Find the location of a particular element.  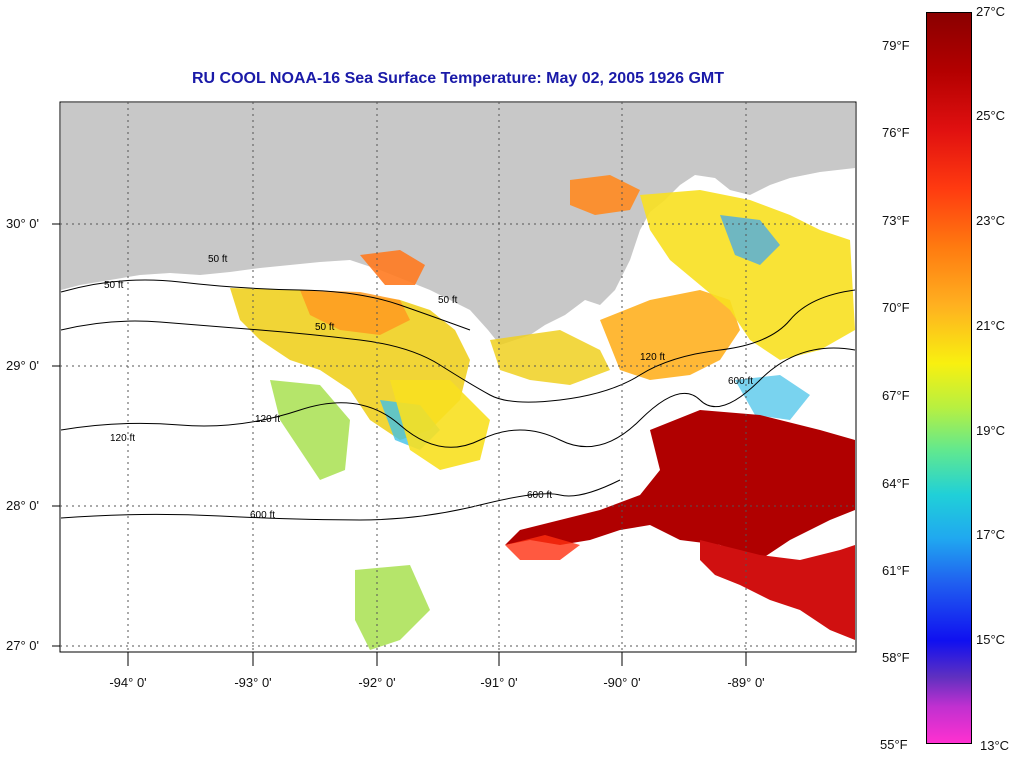

colorbar-fahrenheit-label: 61°F is located at coordinates (896, 570).